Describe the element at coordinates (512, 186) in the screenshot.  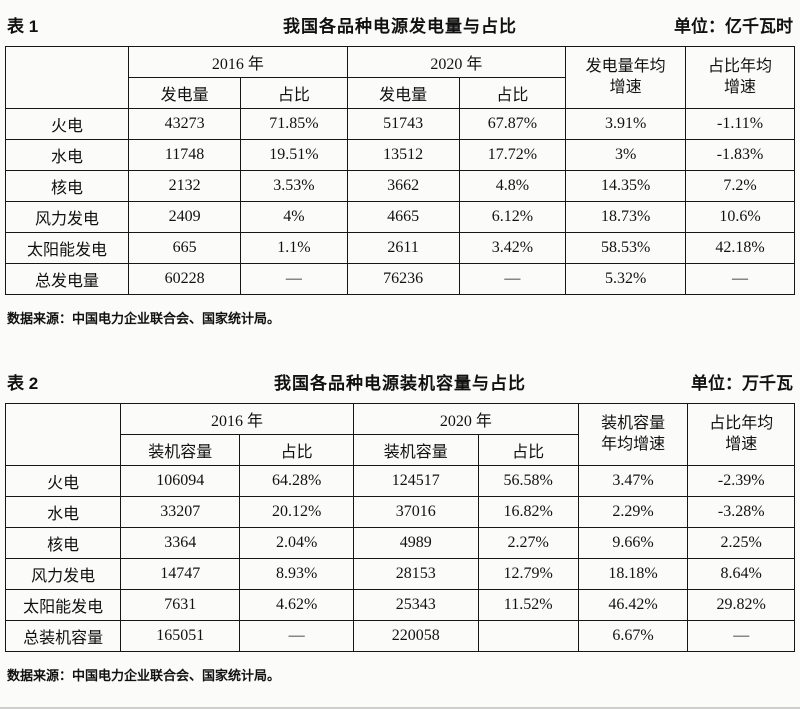
I see `cell: 4.8%` at that location.